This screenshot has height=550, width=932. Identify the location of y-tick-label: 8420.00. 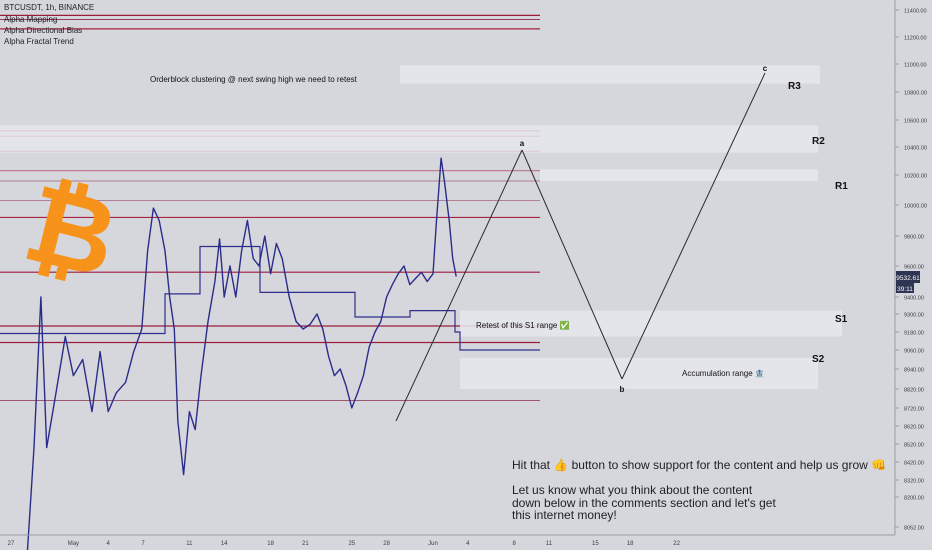
(914, 464).